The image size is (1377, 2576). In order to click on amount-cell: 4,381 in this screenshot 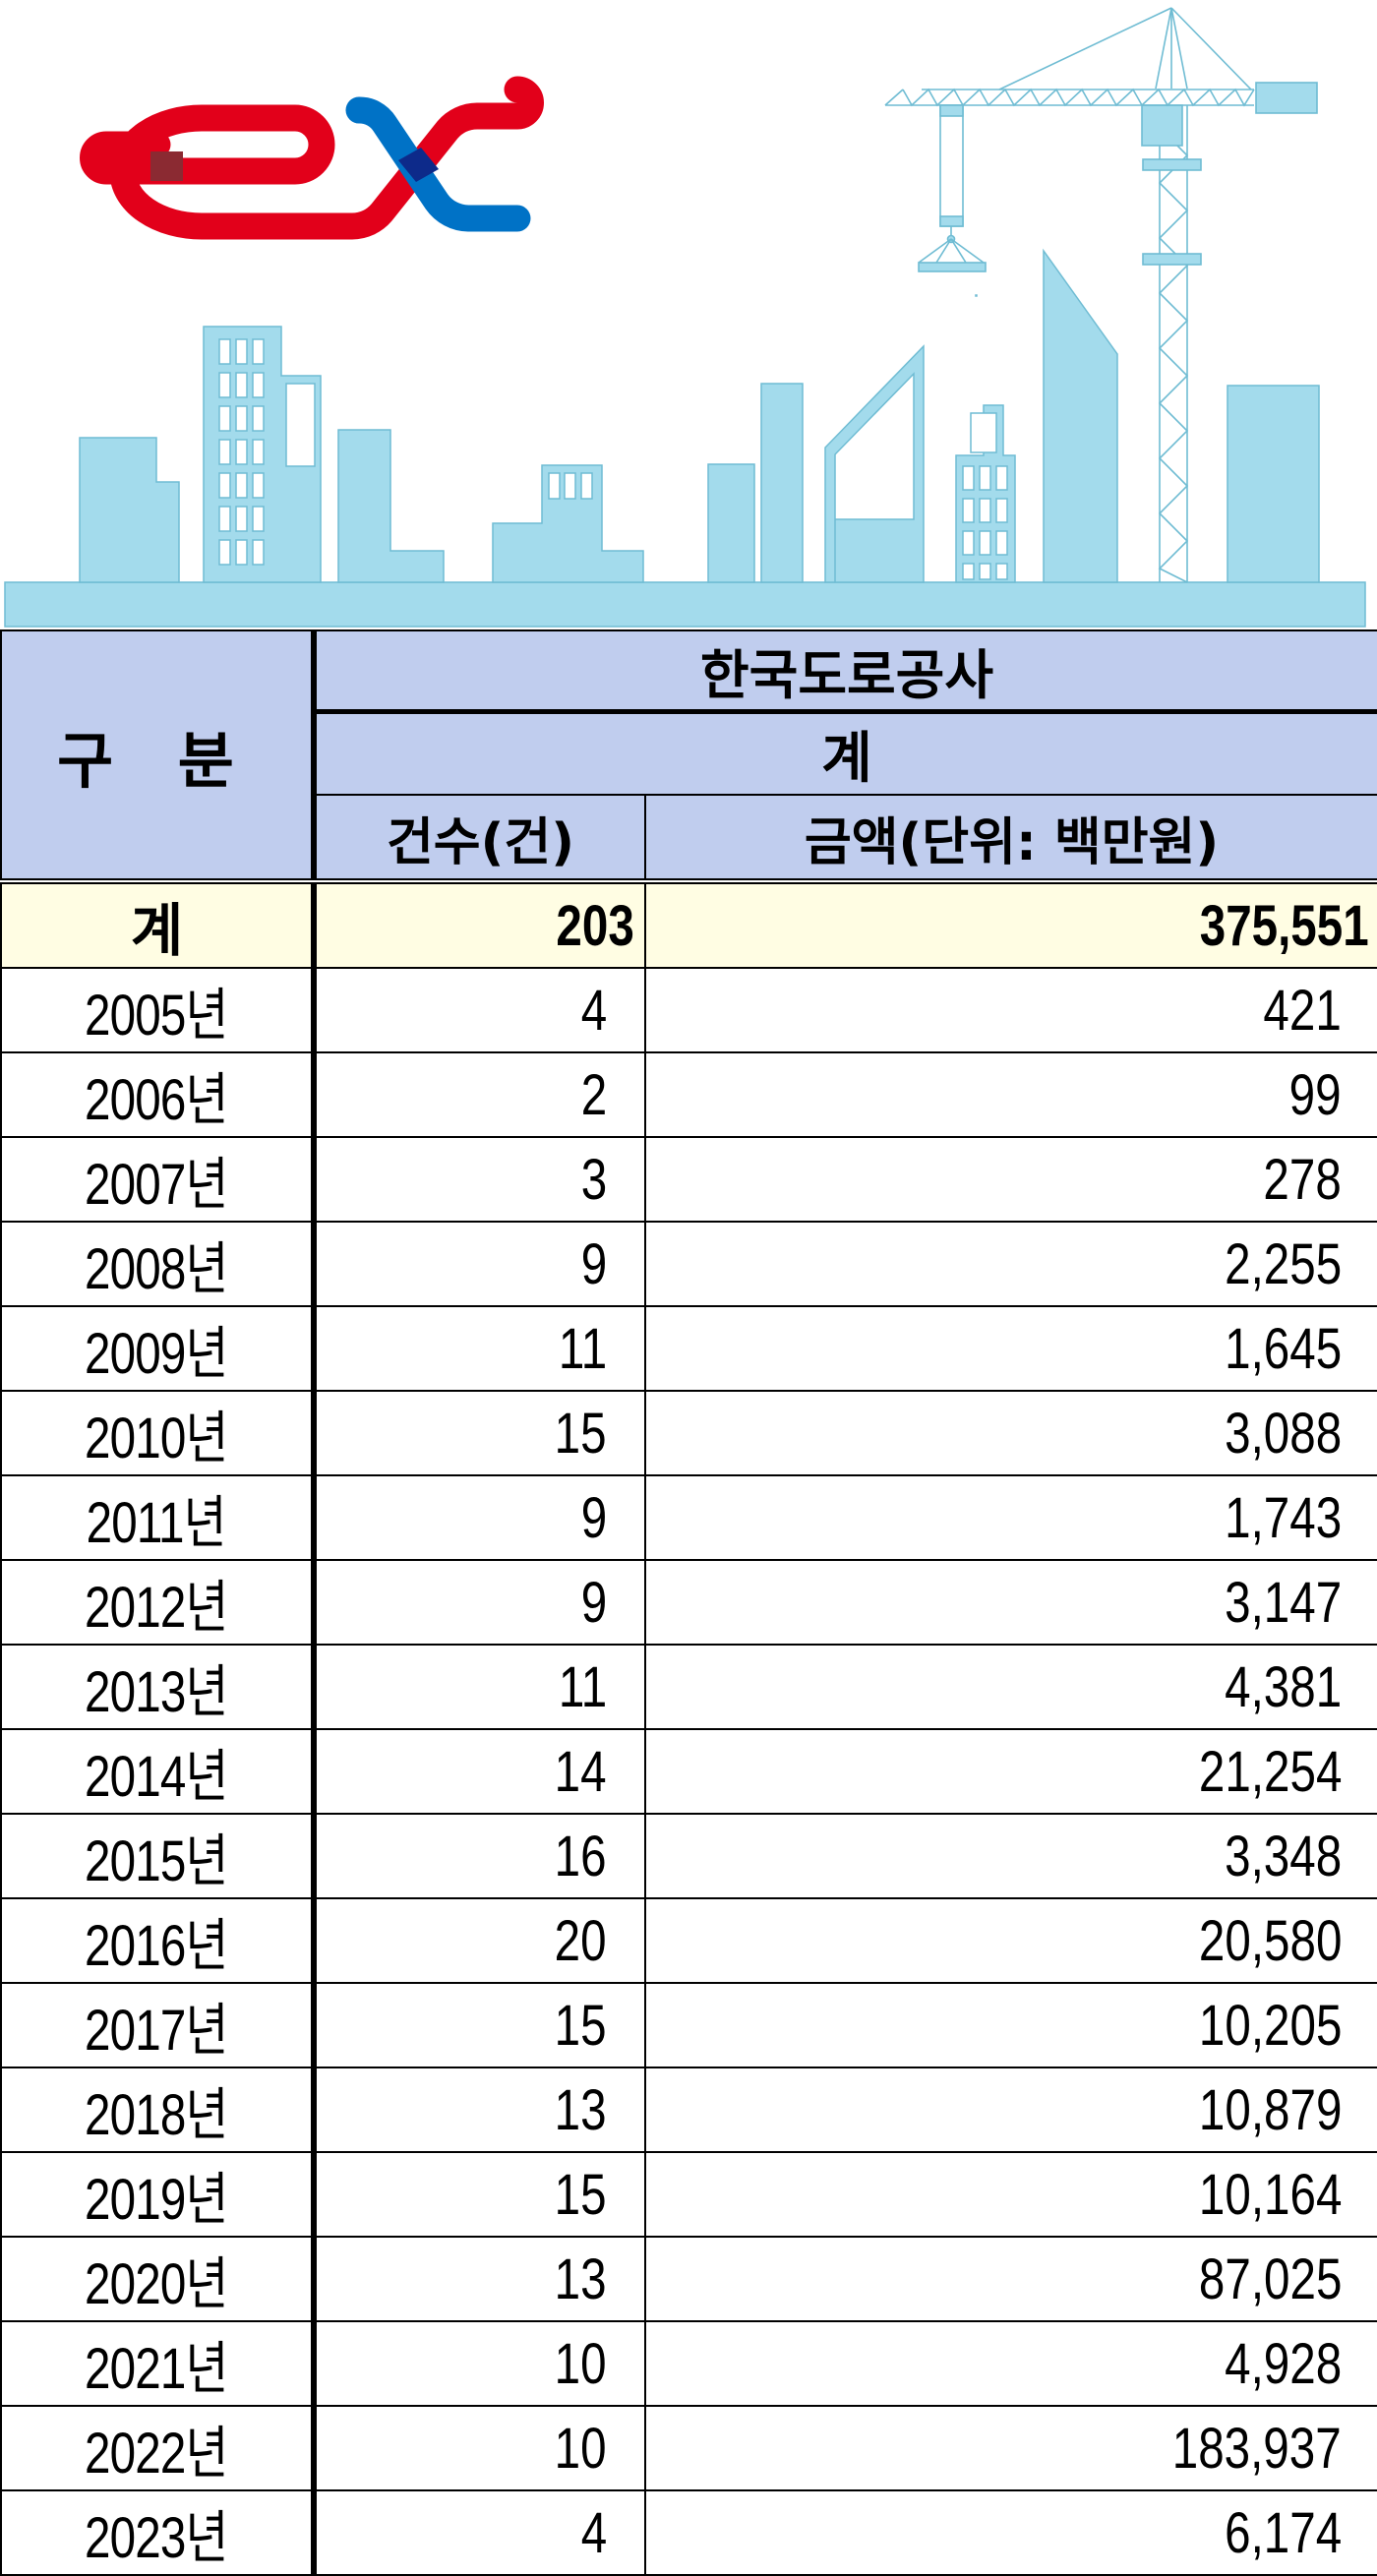, I will do `click(1010, 1687)`.